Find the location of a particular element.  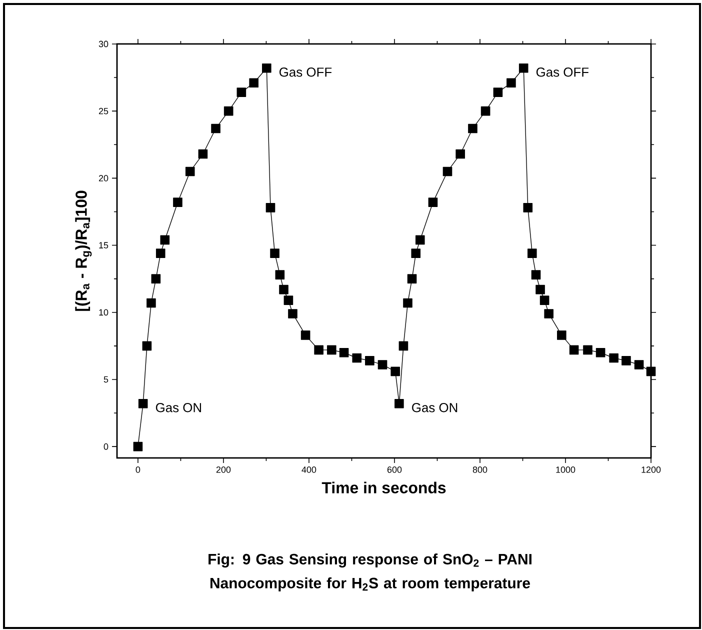

y-tick-label: 10 is located at coordinates (103, 312).